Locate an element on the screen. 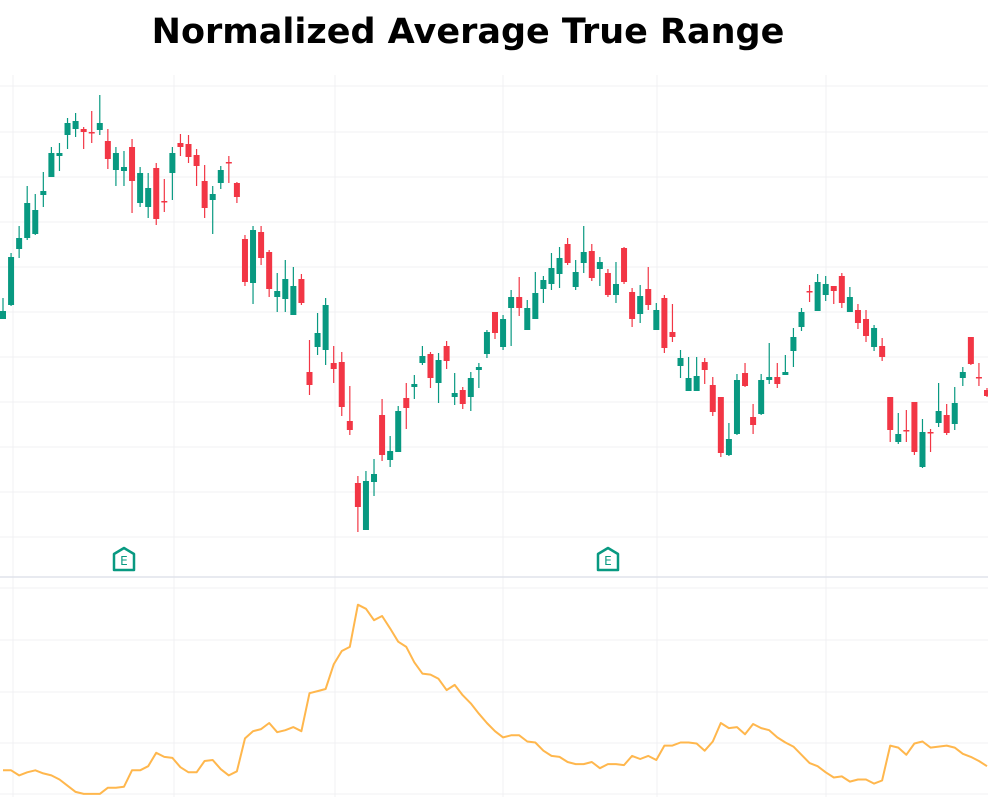  earnings-icon is located at coordinates (608, 559).